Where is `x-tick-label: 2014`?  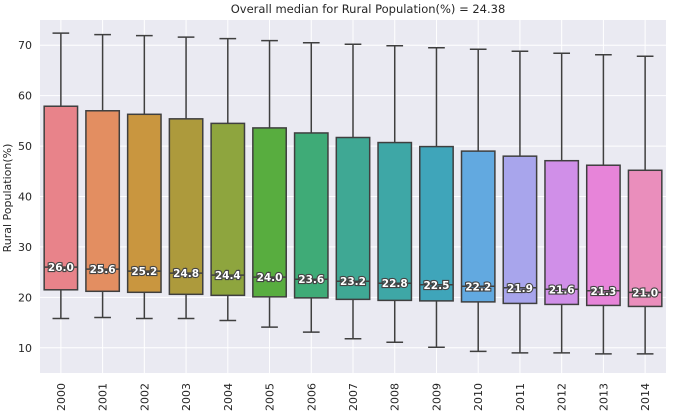 x-tick-label: 2014 is located at coordinates (645, 397).